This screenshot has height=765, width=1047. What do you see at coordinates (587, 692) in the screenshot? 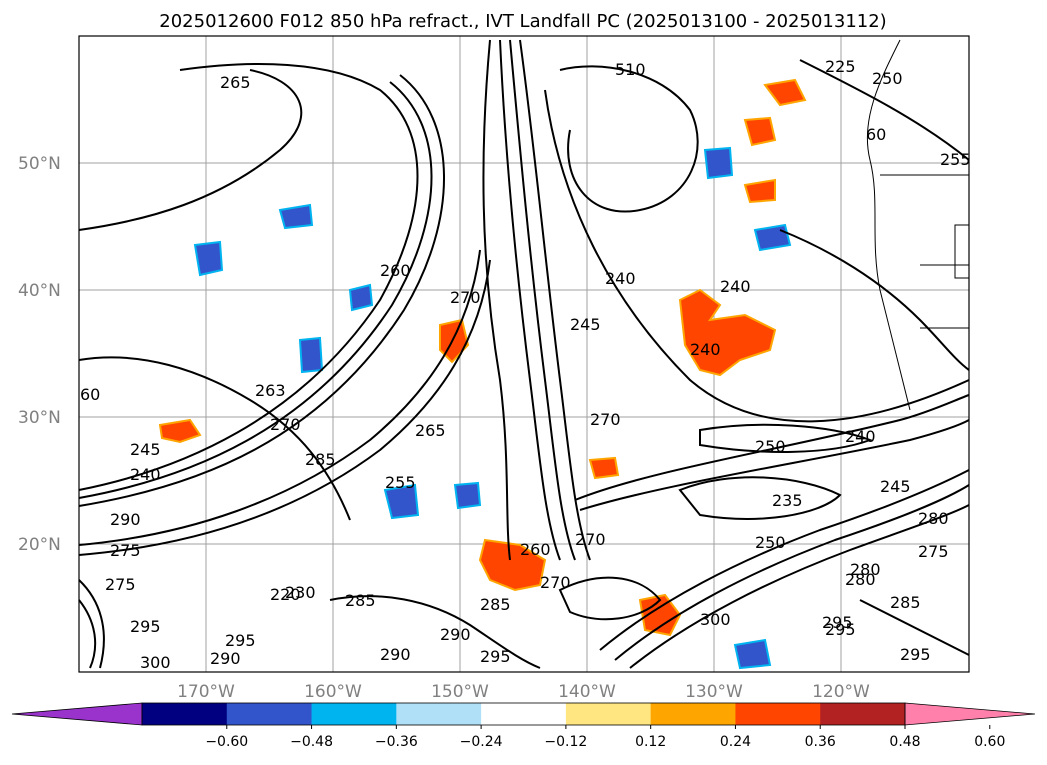
I see `lon-tick-label: 140°W` at bounding box center [587, 692].